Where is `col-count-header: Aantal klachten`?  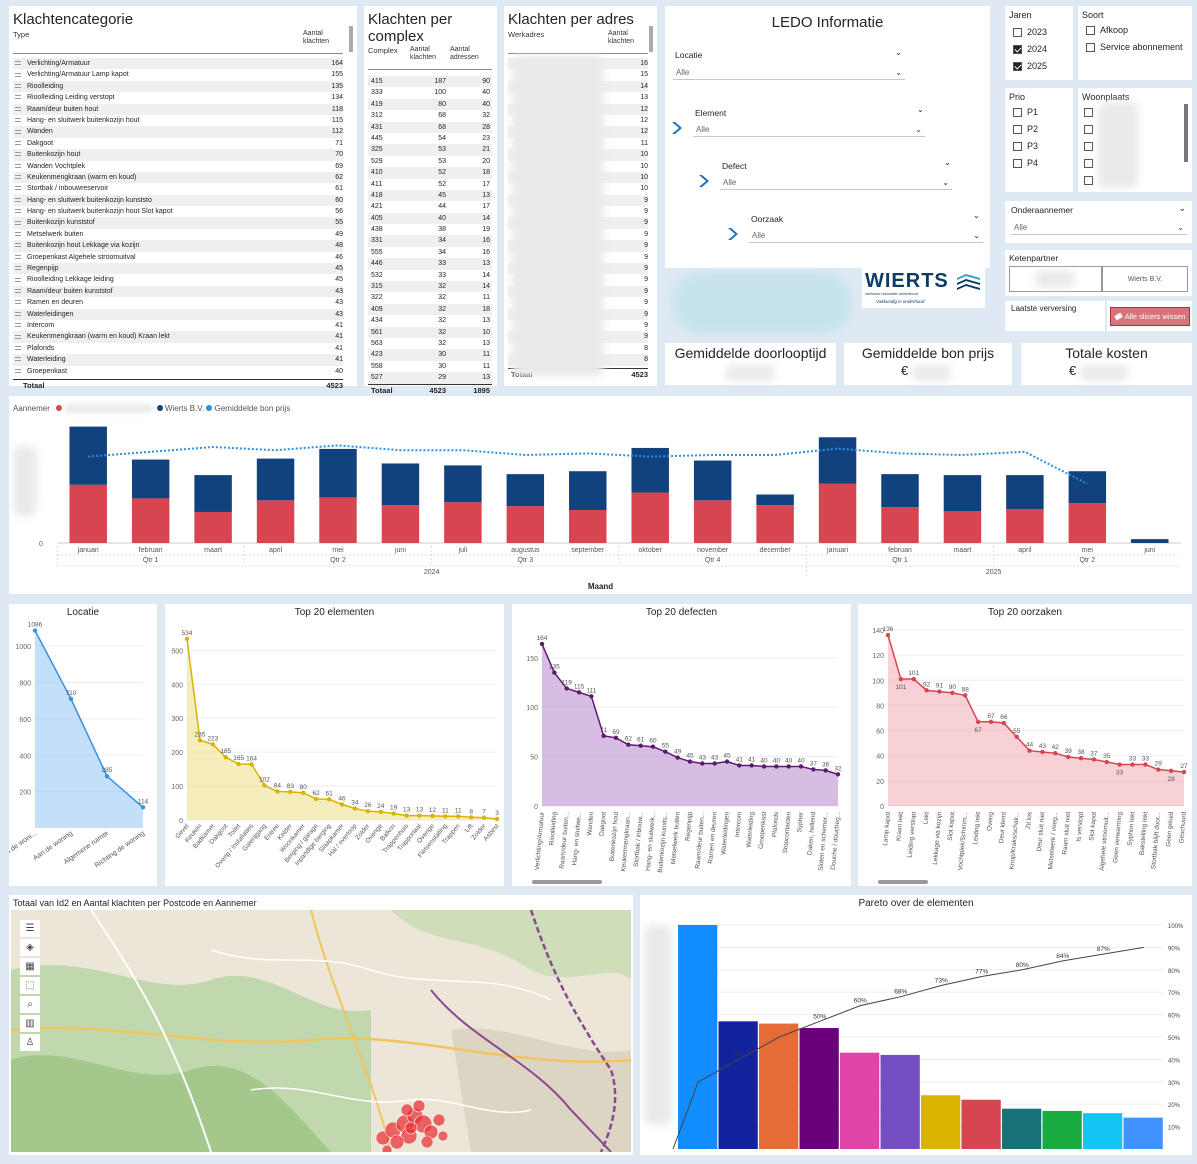 col-count-header: Aantal klachten is located at coordinates (316, 37).